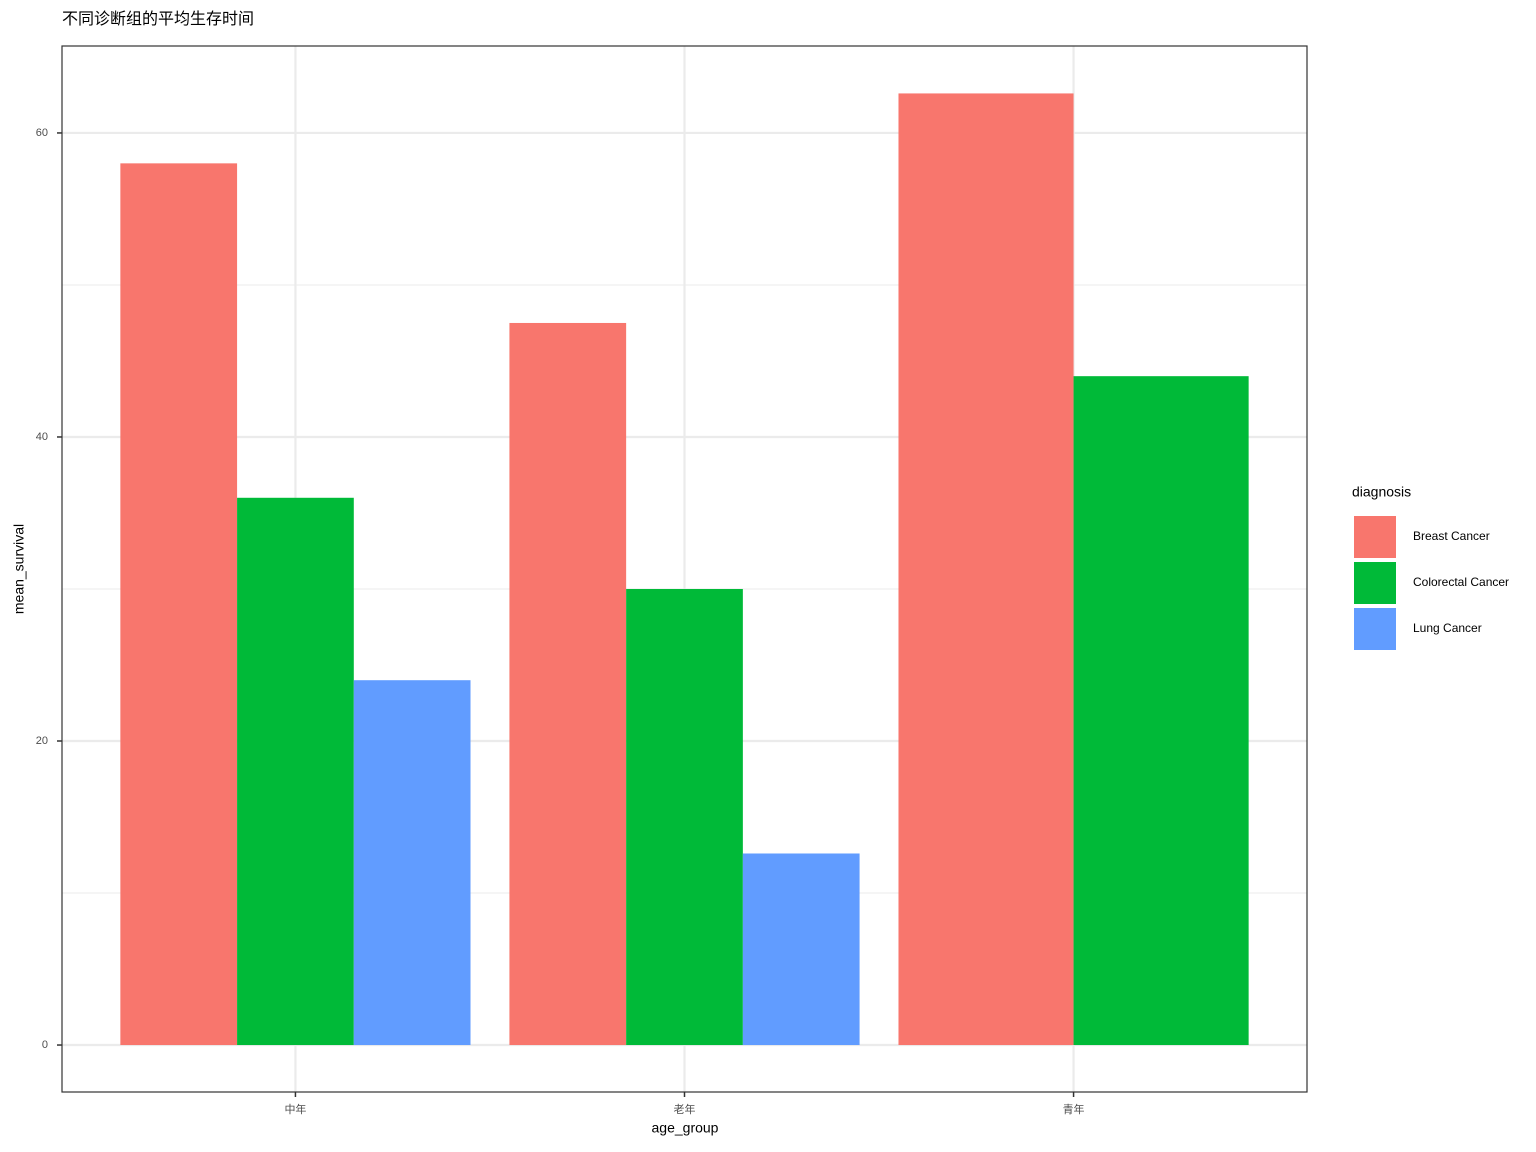  I want to click on y-tick-label: 0, so click(45, 1045).